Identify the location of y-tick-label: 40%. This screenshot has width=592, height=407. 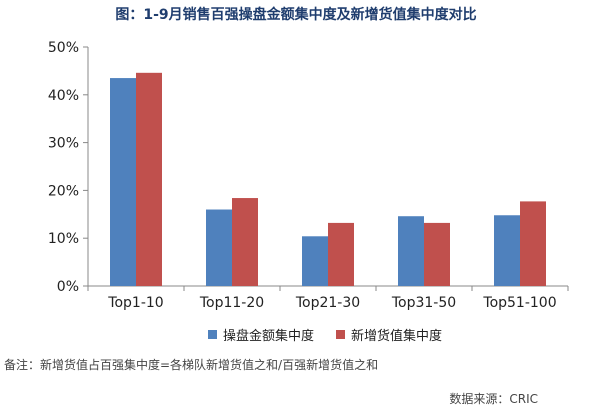
(63, 96).